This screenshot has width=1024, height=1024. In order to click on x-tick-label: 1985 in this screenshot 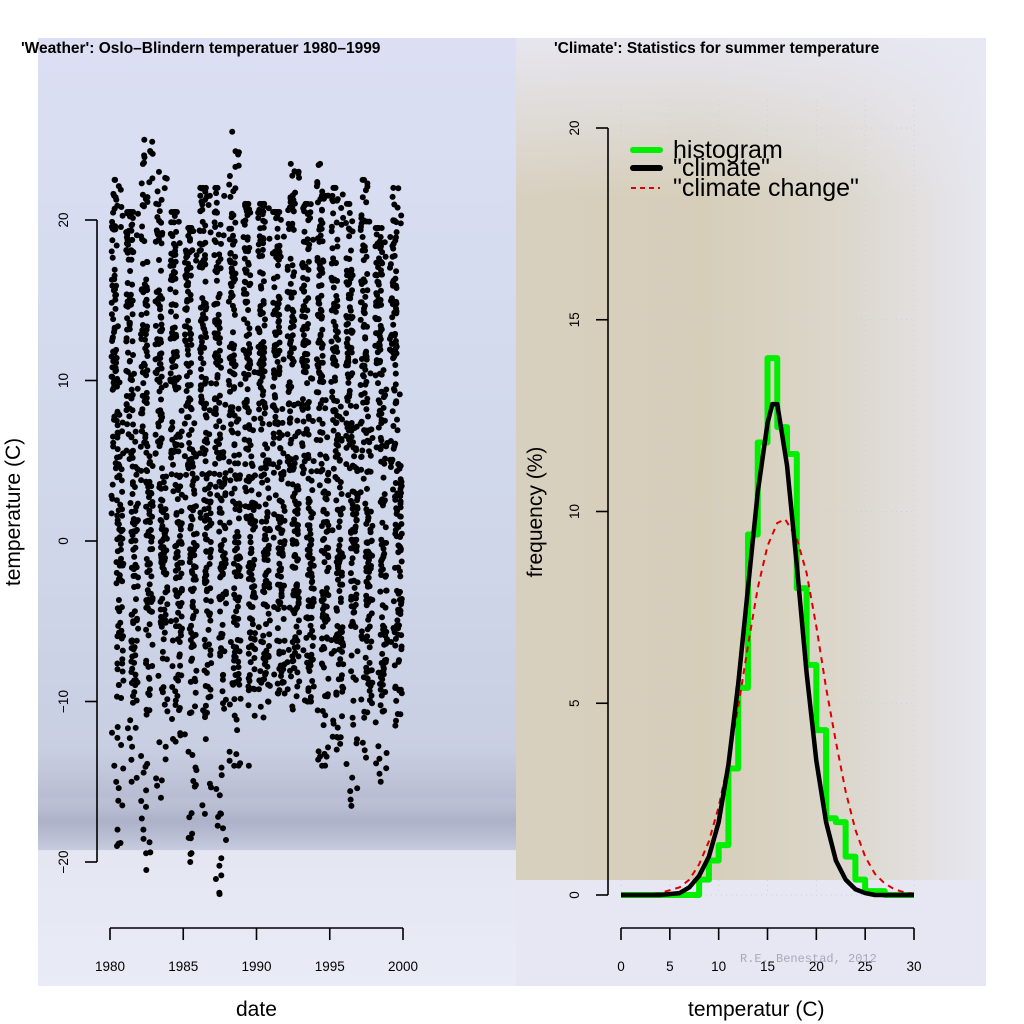, I will do `click(183, 966)`.